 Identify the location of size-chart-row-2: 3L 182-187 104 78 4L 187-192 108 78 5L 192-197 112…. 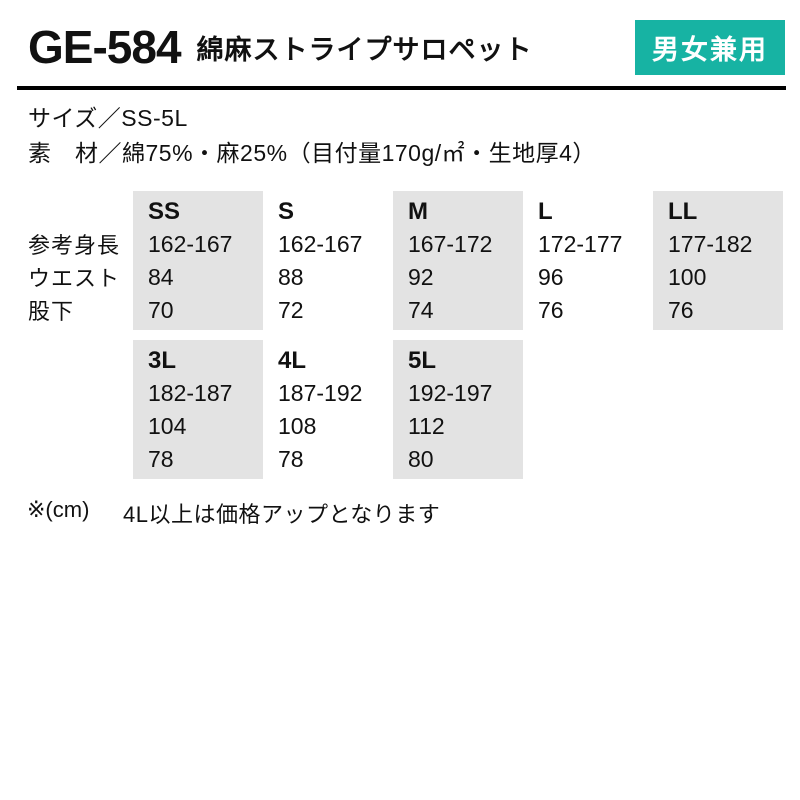
(328, 409).